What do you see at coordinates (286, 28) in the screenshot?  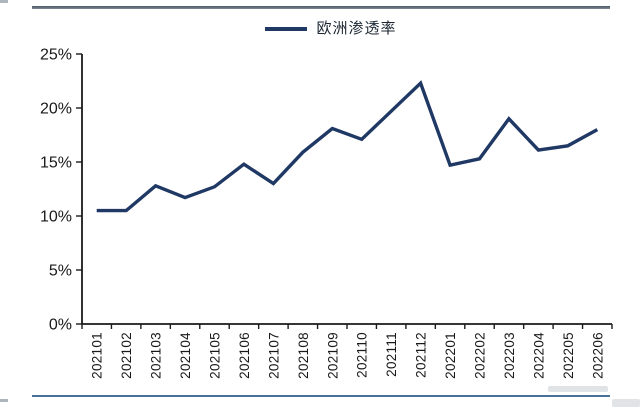 I see `legend-line-swatch` at bounding box center [286, 28].